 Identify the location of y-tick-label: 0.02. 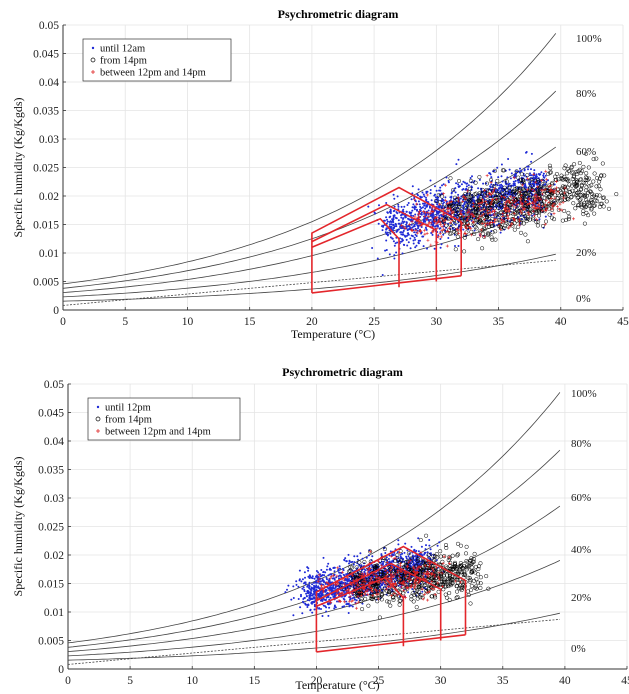
(54, 556).